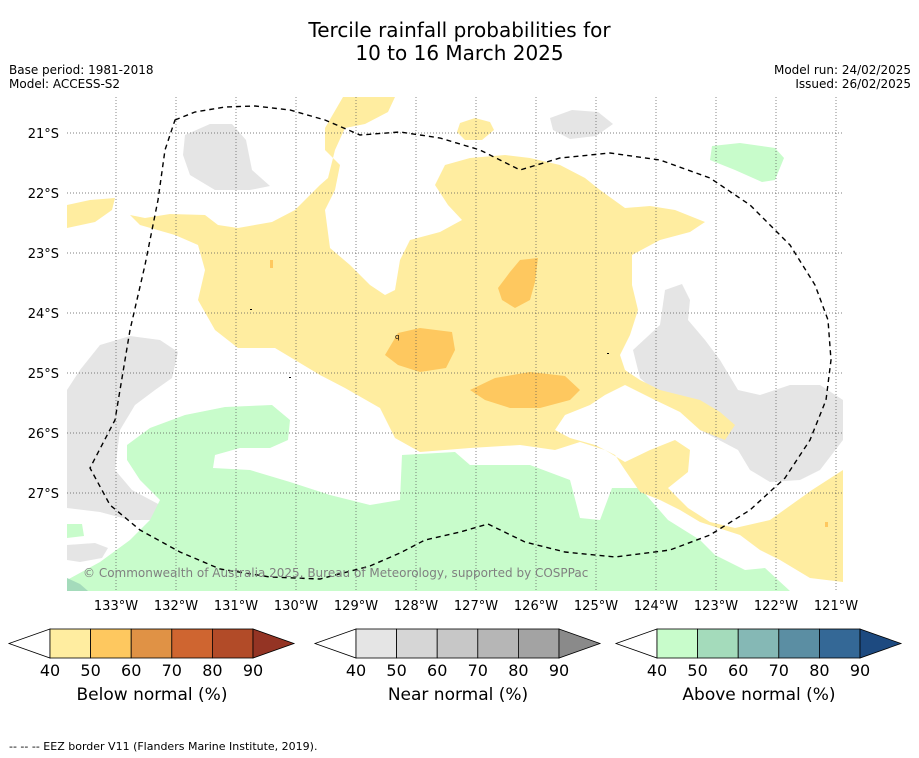  Describe the element at coordinates (836, 606) in the screenshot. I see `longitude-label: 121°W` at that location.